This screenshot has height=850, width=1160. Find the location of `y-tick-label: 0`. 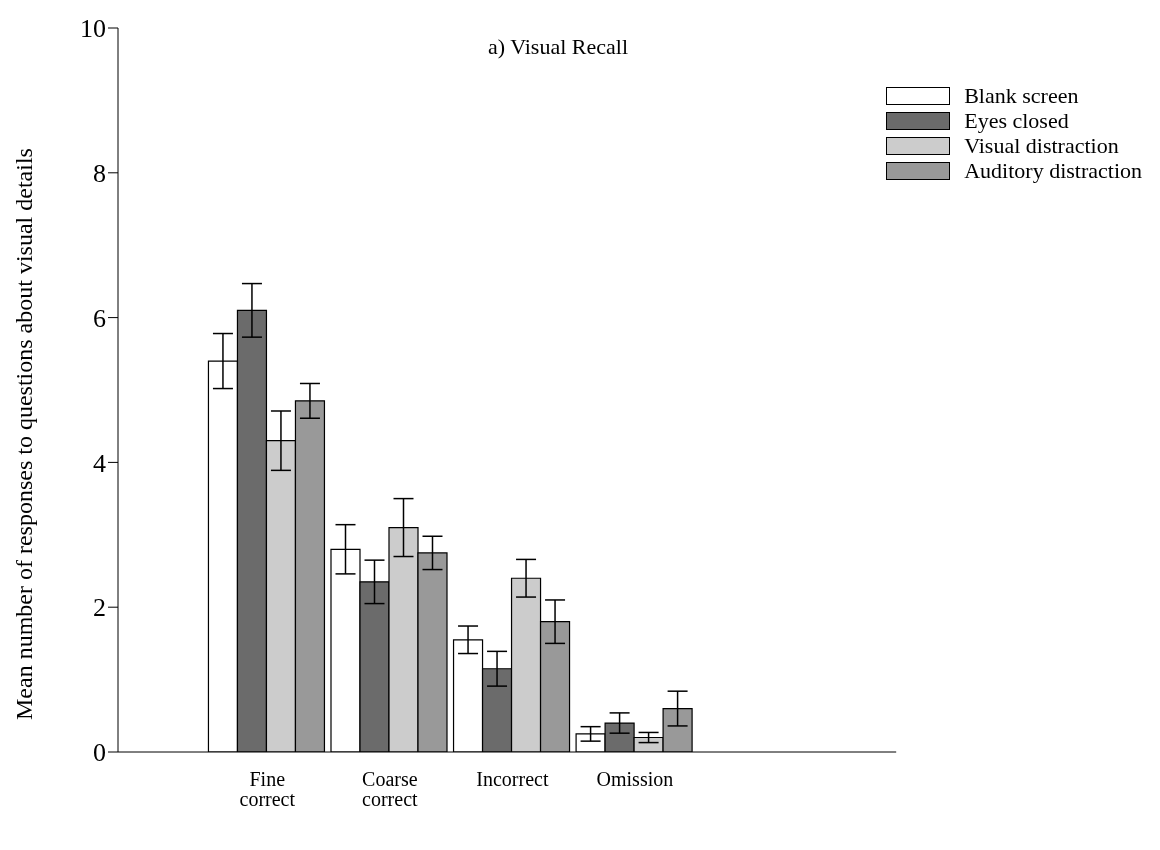

y-tick-label: 0 is located at coordinates (99, 753).